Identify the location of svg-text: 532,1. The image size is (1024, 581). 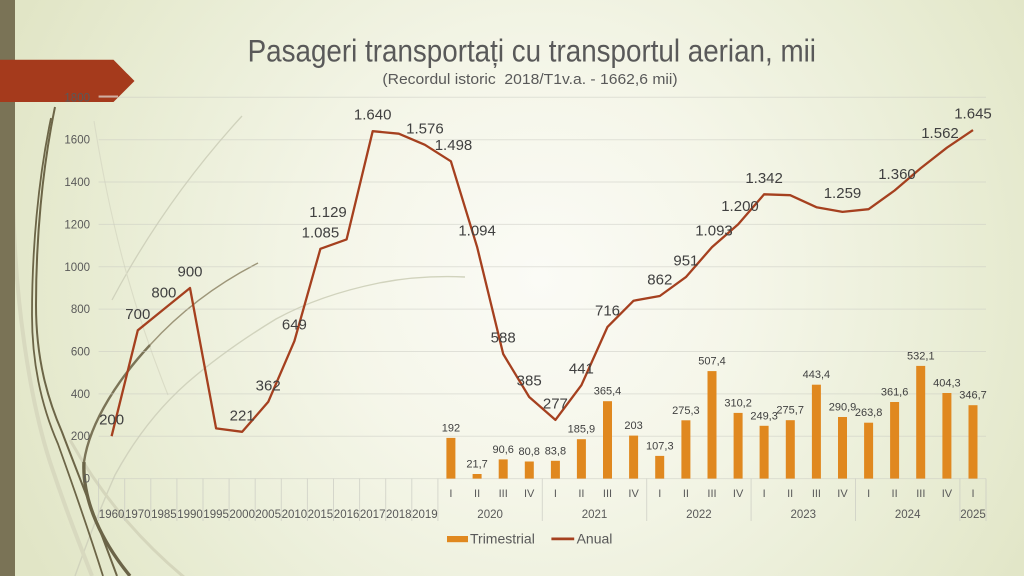
(921, 356).